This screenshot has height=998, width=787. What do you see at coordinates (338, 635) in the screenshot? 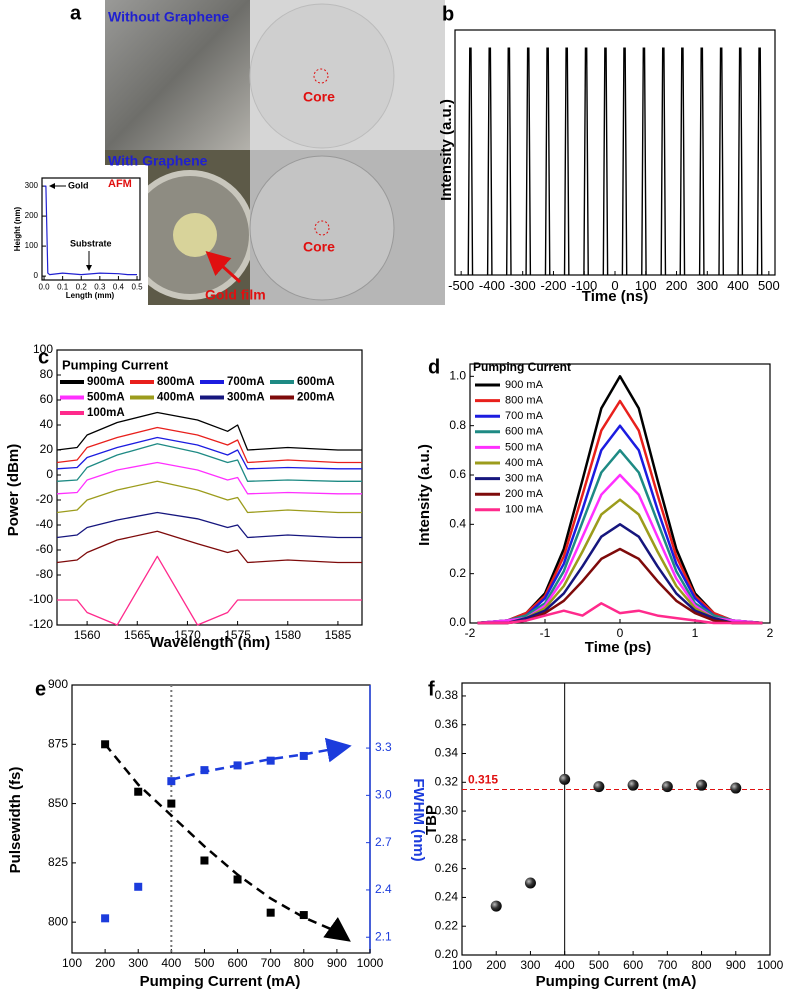
I see `x-tick-label: 1585` at bounding box center [338, 635].